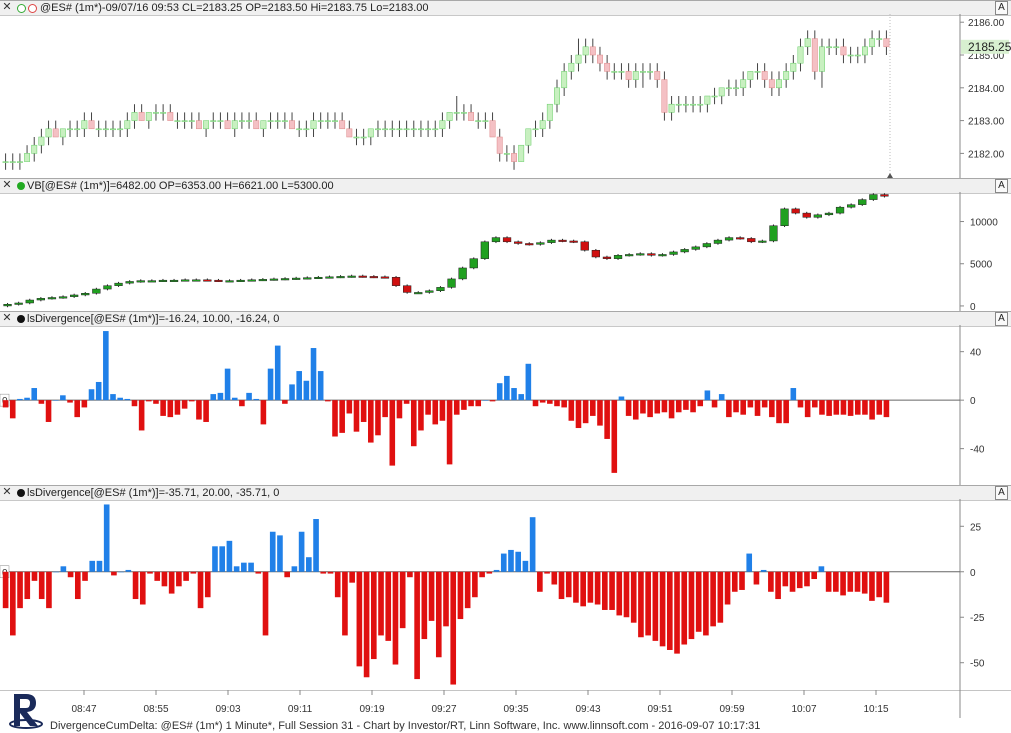  Describe the element at coordinates (32, 8) in the screenshot. I see `red-status-icon` at that location.